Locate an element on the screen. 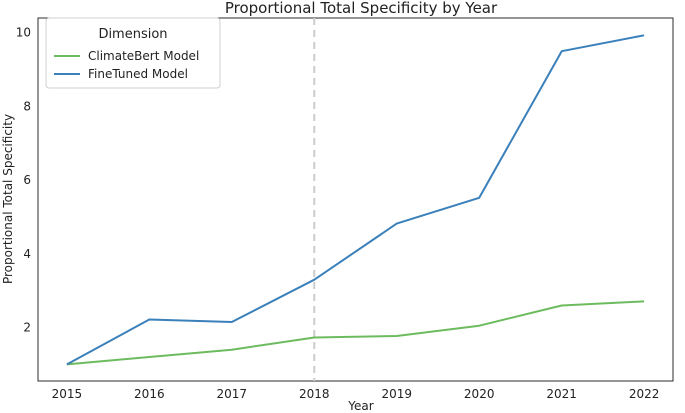 Image resolution: width=685 pixels, height=413 pixels. x-tick-label: 2016 is located at coordinates (149, 394).